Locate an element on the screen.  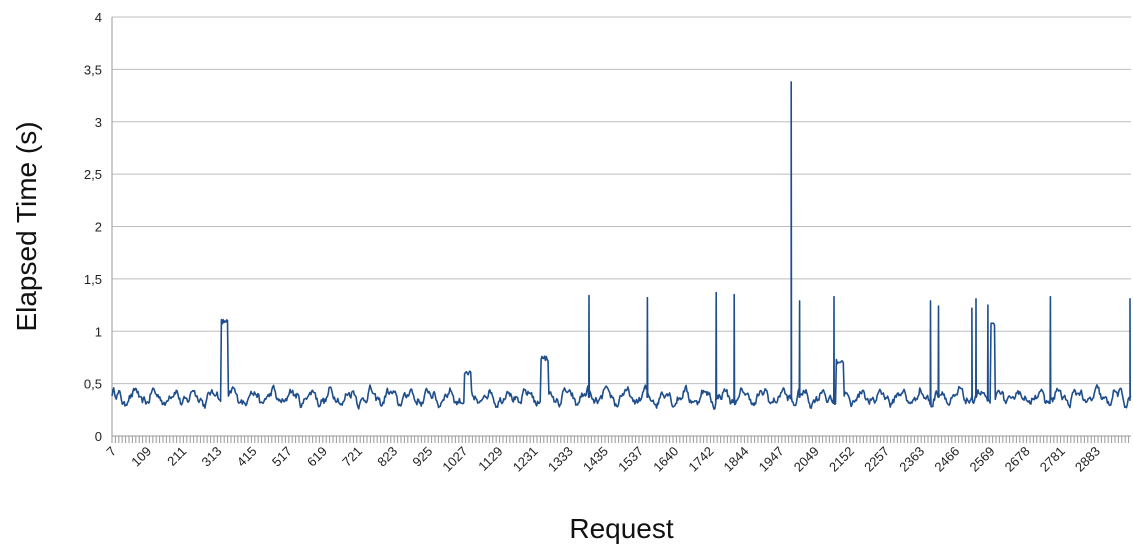
x-tick-label: 1640 is located at coordinates (665, 459).